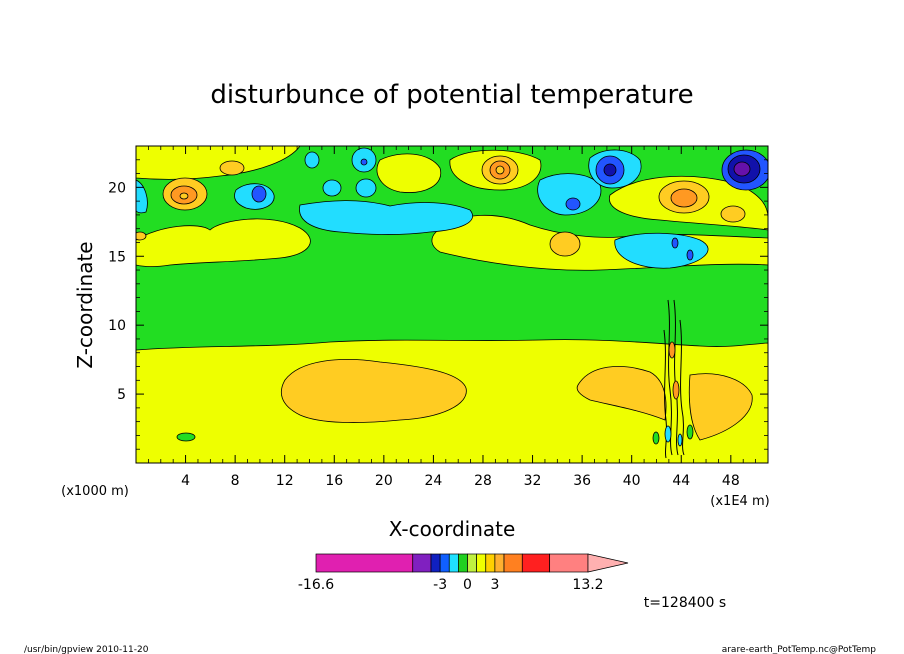 The height and width of the screenshot is (654, 904). Describe the element at coordinates (610, 170) in the screenshot. I see `blue-core-4-inner` at that location.